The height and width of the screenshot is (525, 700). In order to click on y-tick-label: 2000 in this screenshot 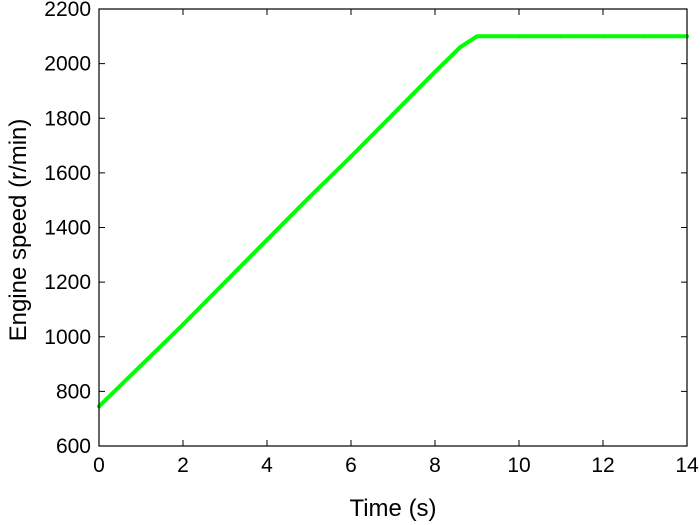, I will do `click(67, 64)`.